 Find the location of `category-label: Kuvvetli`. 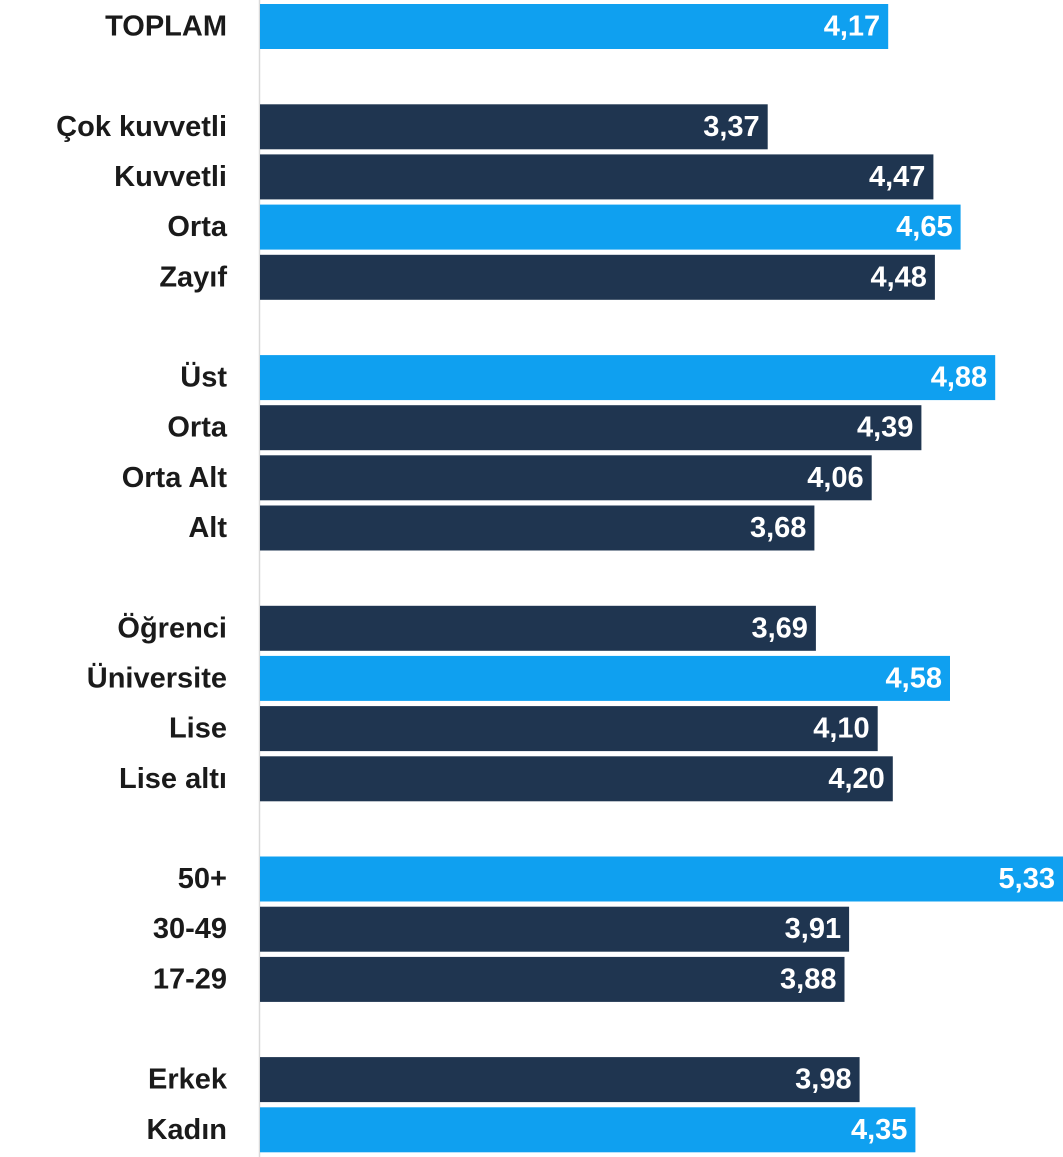

category-label: Kuvvetli is located at coordinates (170, 177).